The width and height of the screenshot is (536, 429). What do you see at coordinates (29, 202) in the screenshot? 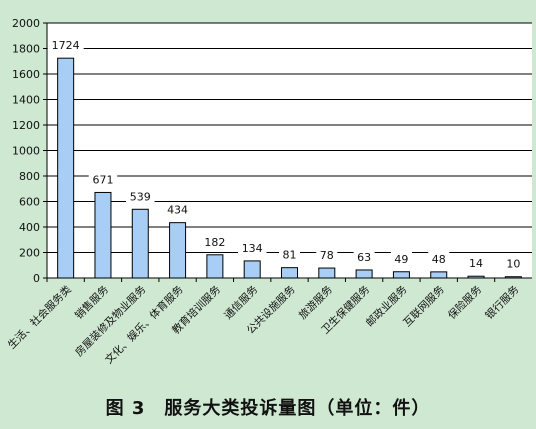
I see `y-tick-label: 600` at bounding box center [29, 202].